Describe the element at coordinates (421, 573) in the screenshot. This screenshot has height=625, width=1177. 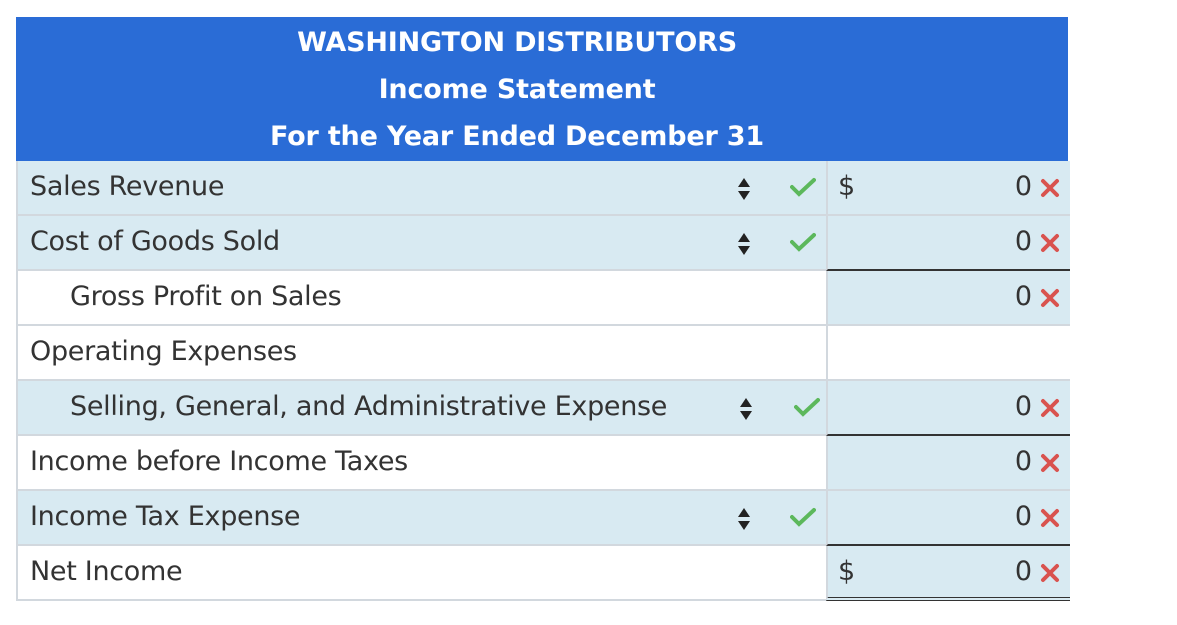
I see `row-label-cell: Net Income` at that location.